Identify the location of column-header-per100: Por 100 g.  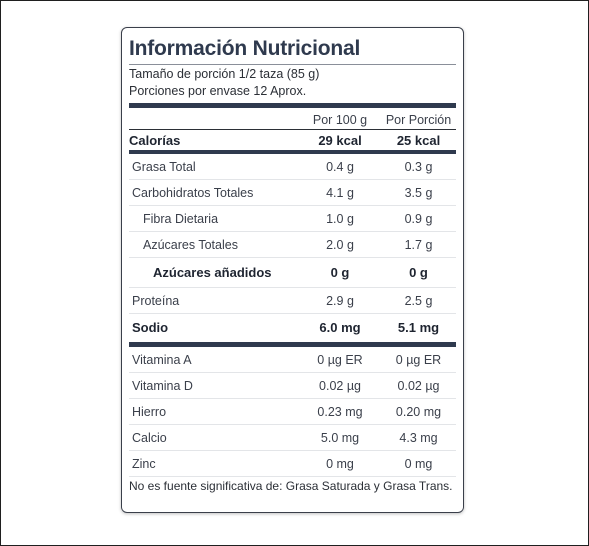
(340, 119).